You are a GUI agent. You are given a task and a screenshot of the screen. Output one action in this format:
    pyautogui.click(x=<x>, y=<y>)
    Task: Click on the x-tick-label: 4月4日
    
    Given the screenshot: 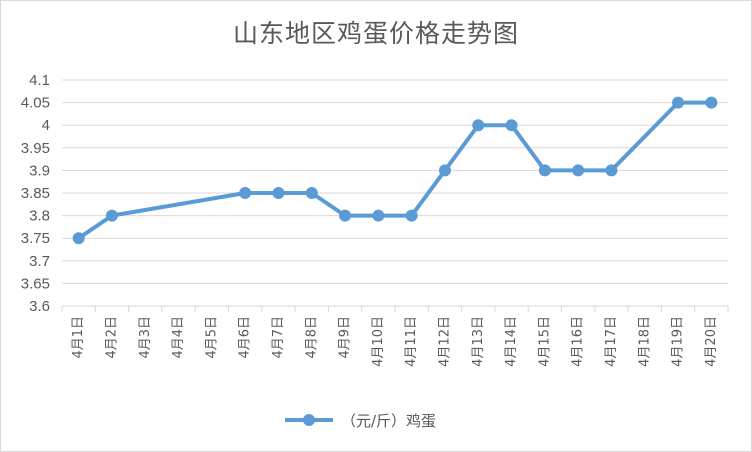 What is the action you would take?
    pyautogui.click(x=178, y=337)
    